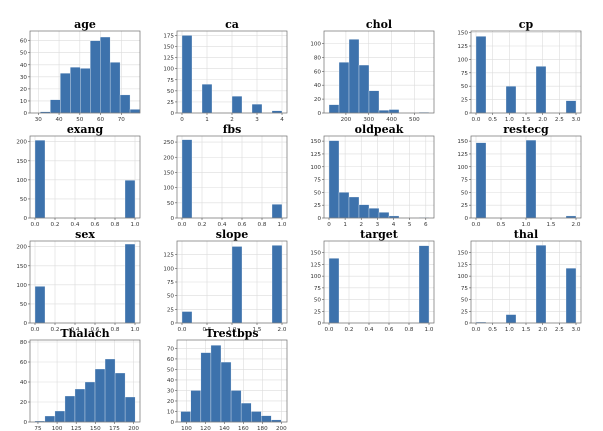 The height and width of the screenshot is (431, 603). I want to click on histogram-restecg: restecg 0.0 0.5 1.0 1.5 2.0 0 25 50 75 100 125 150, so click(519, 175).